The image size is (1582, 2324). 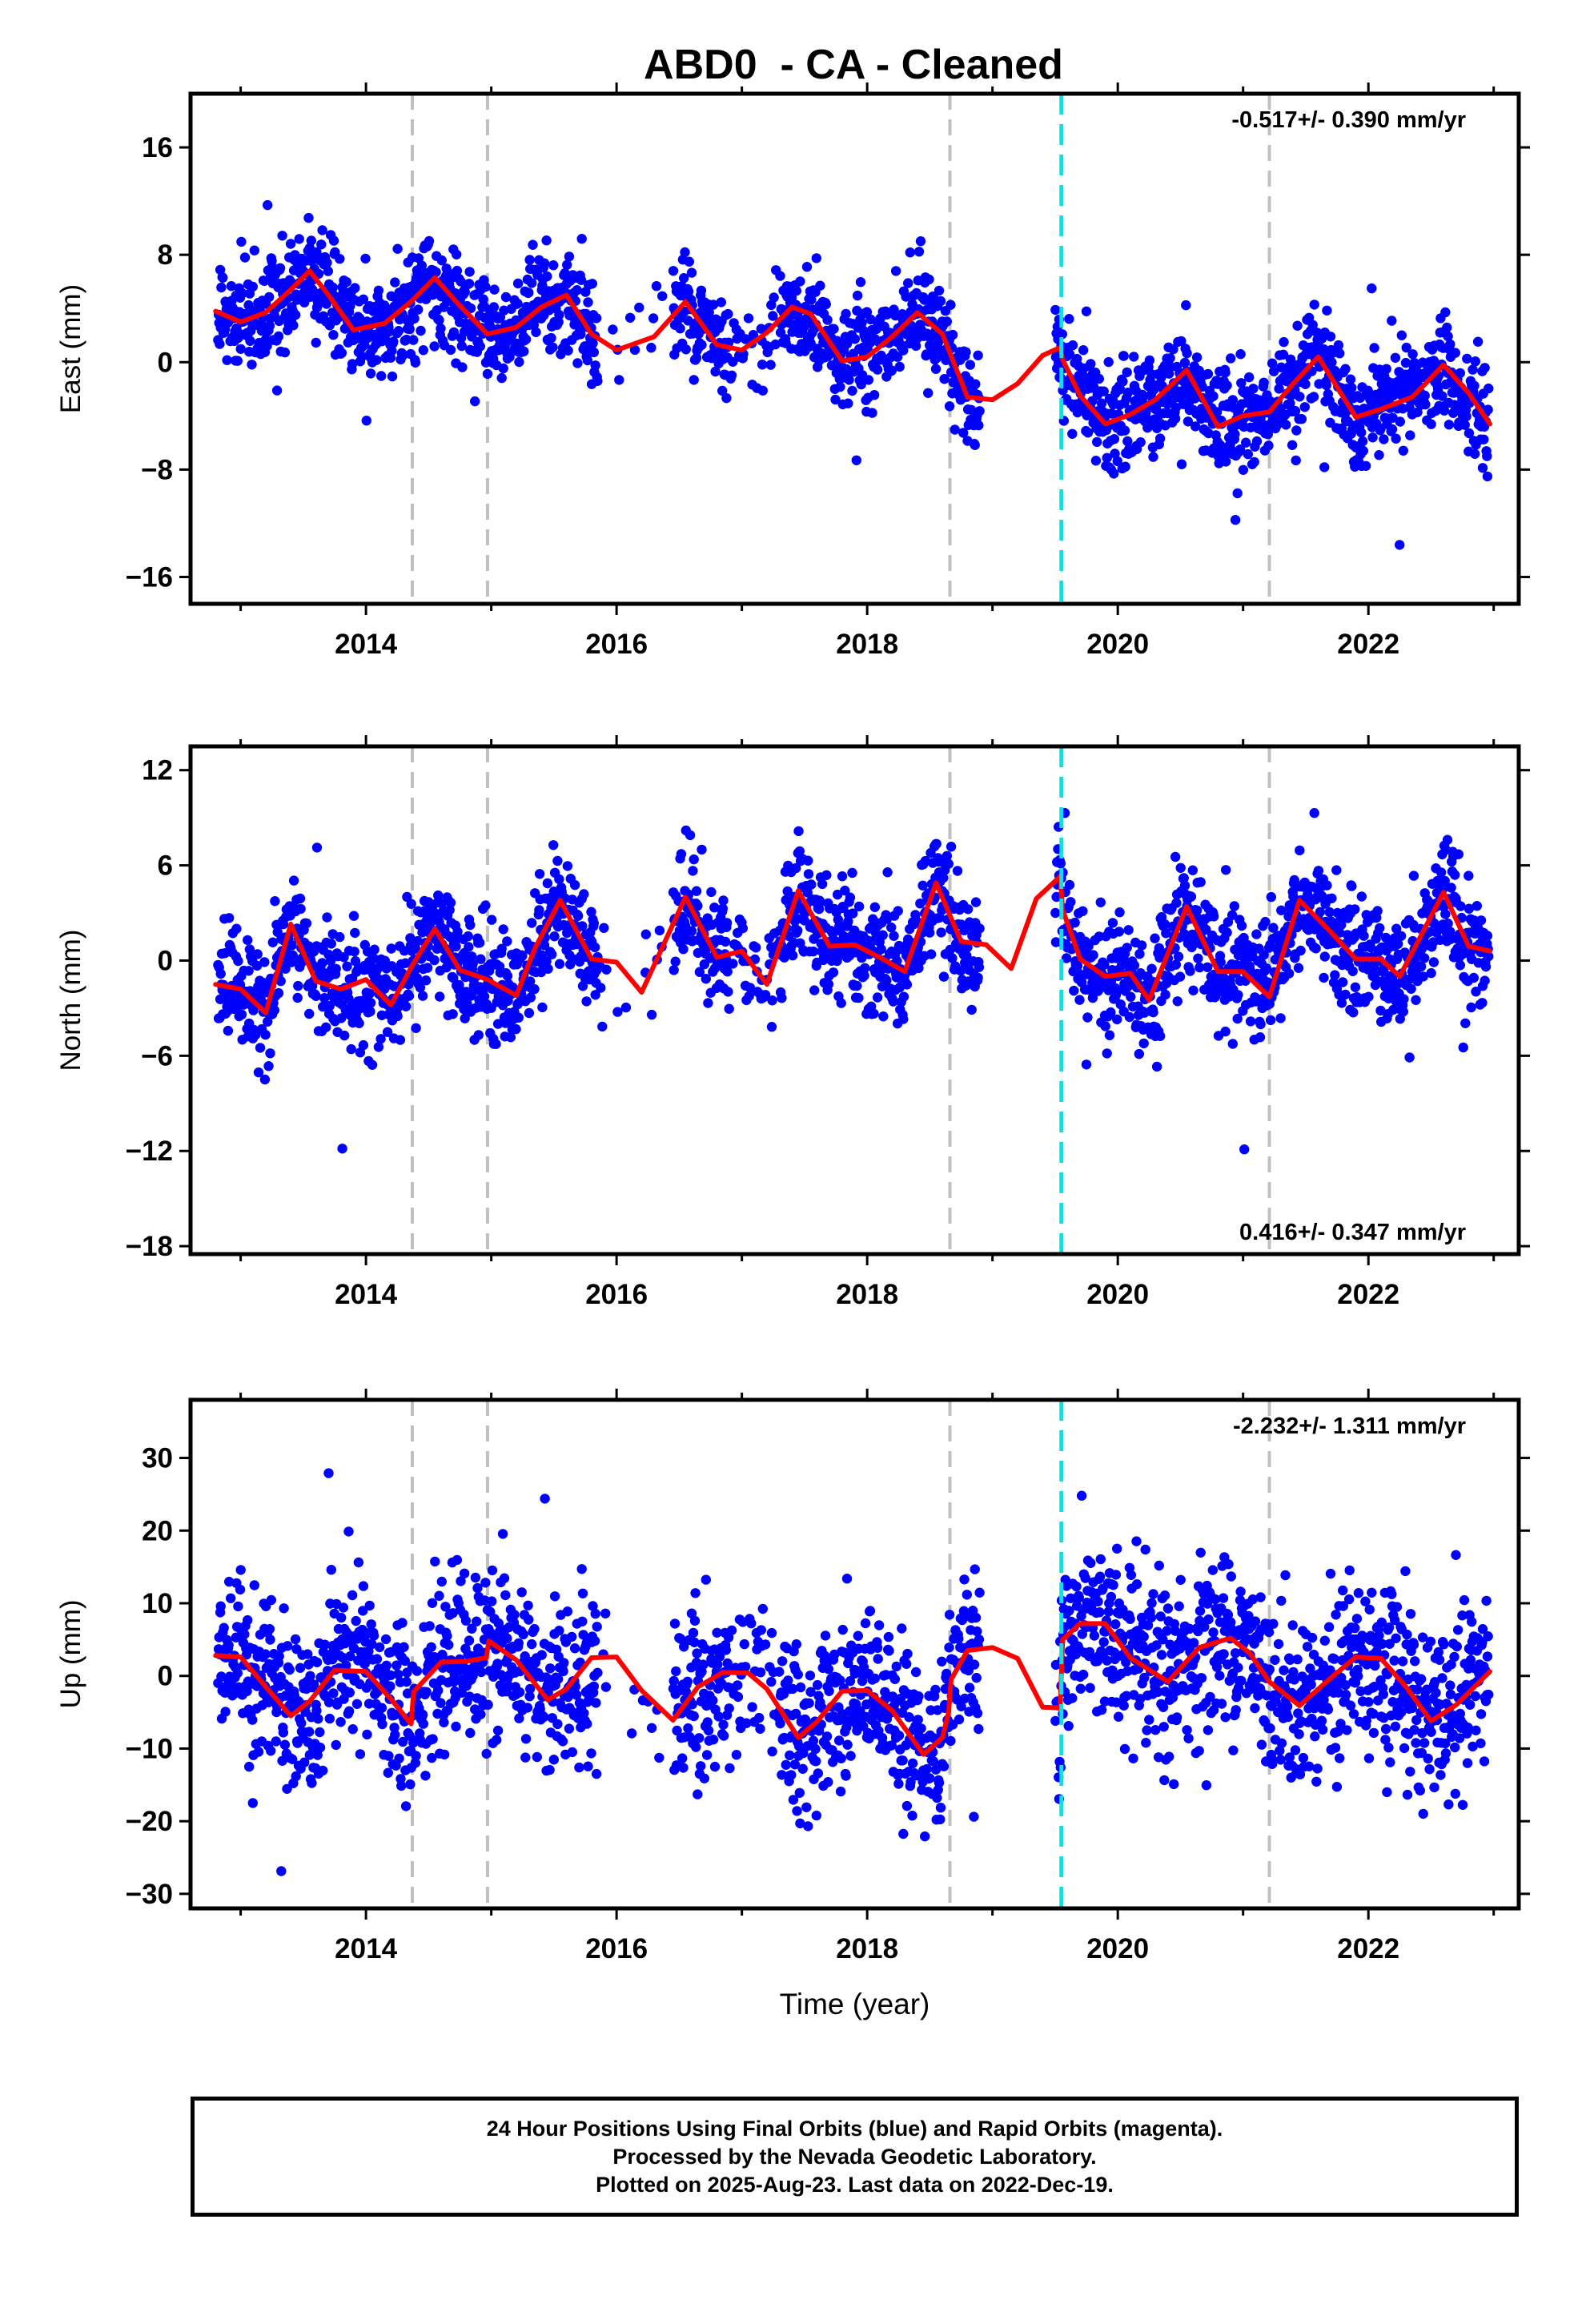 I want to click on position-points, so click(x=853, y=374).